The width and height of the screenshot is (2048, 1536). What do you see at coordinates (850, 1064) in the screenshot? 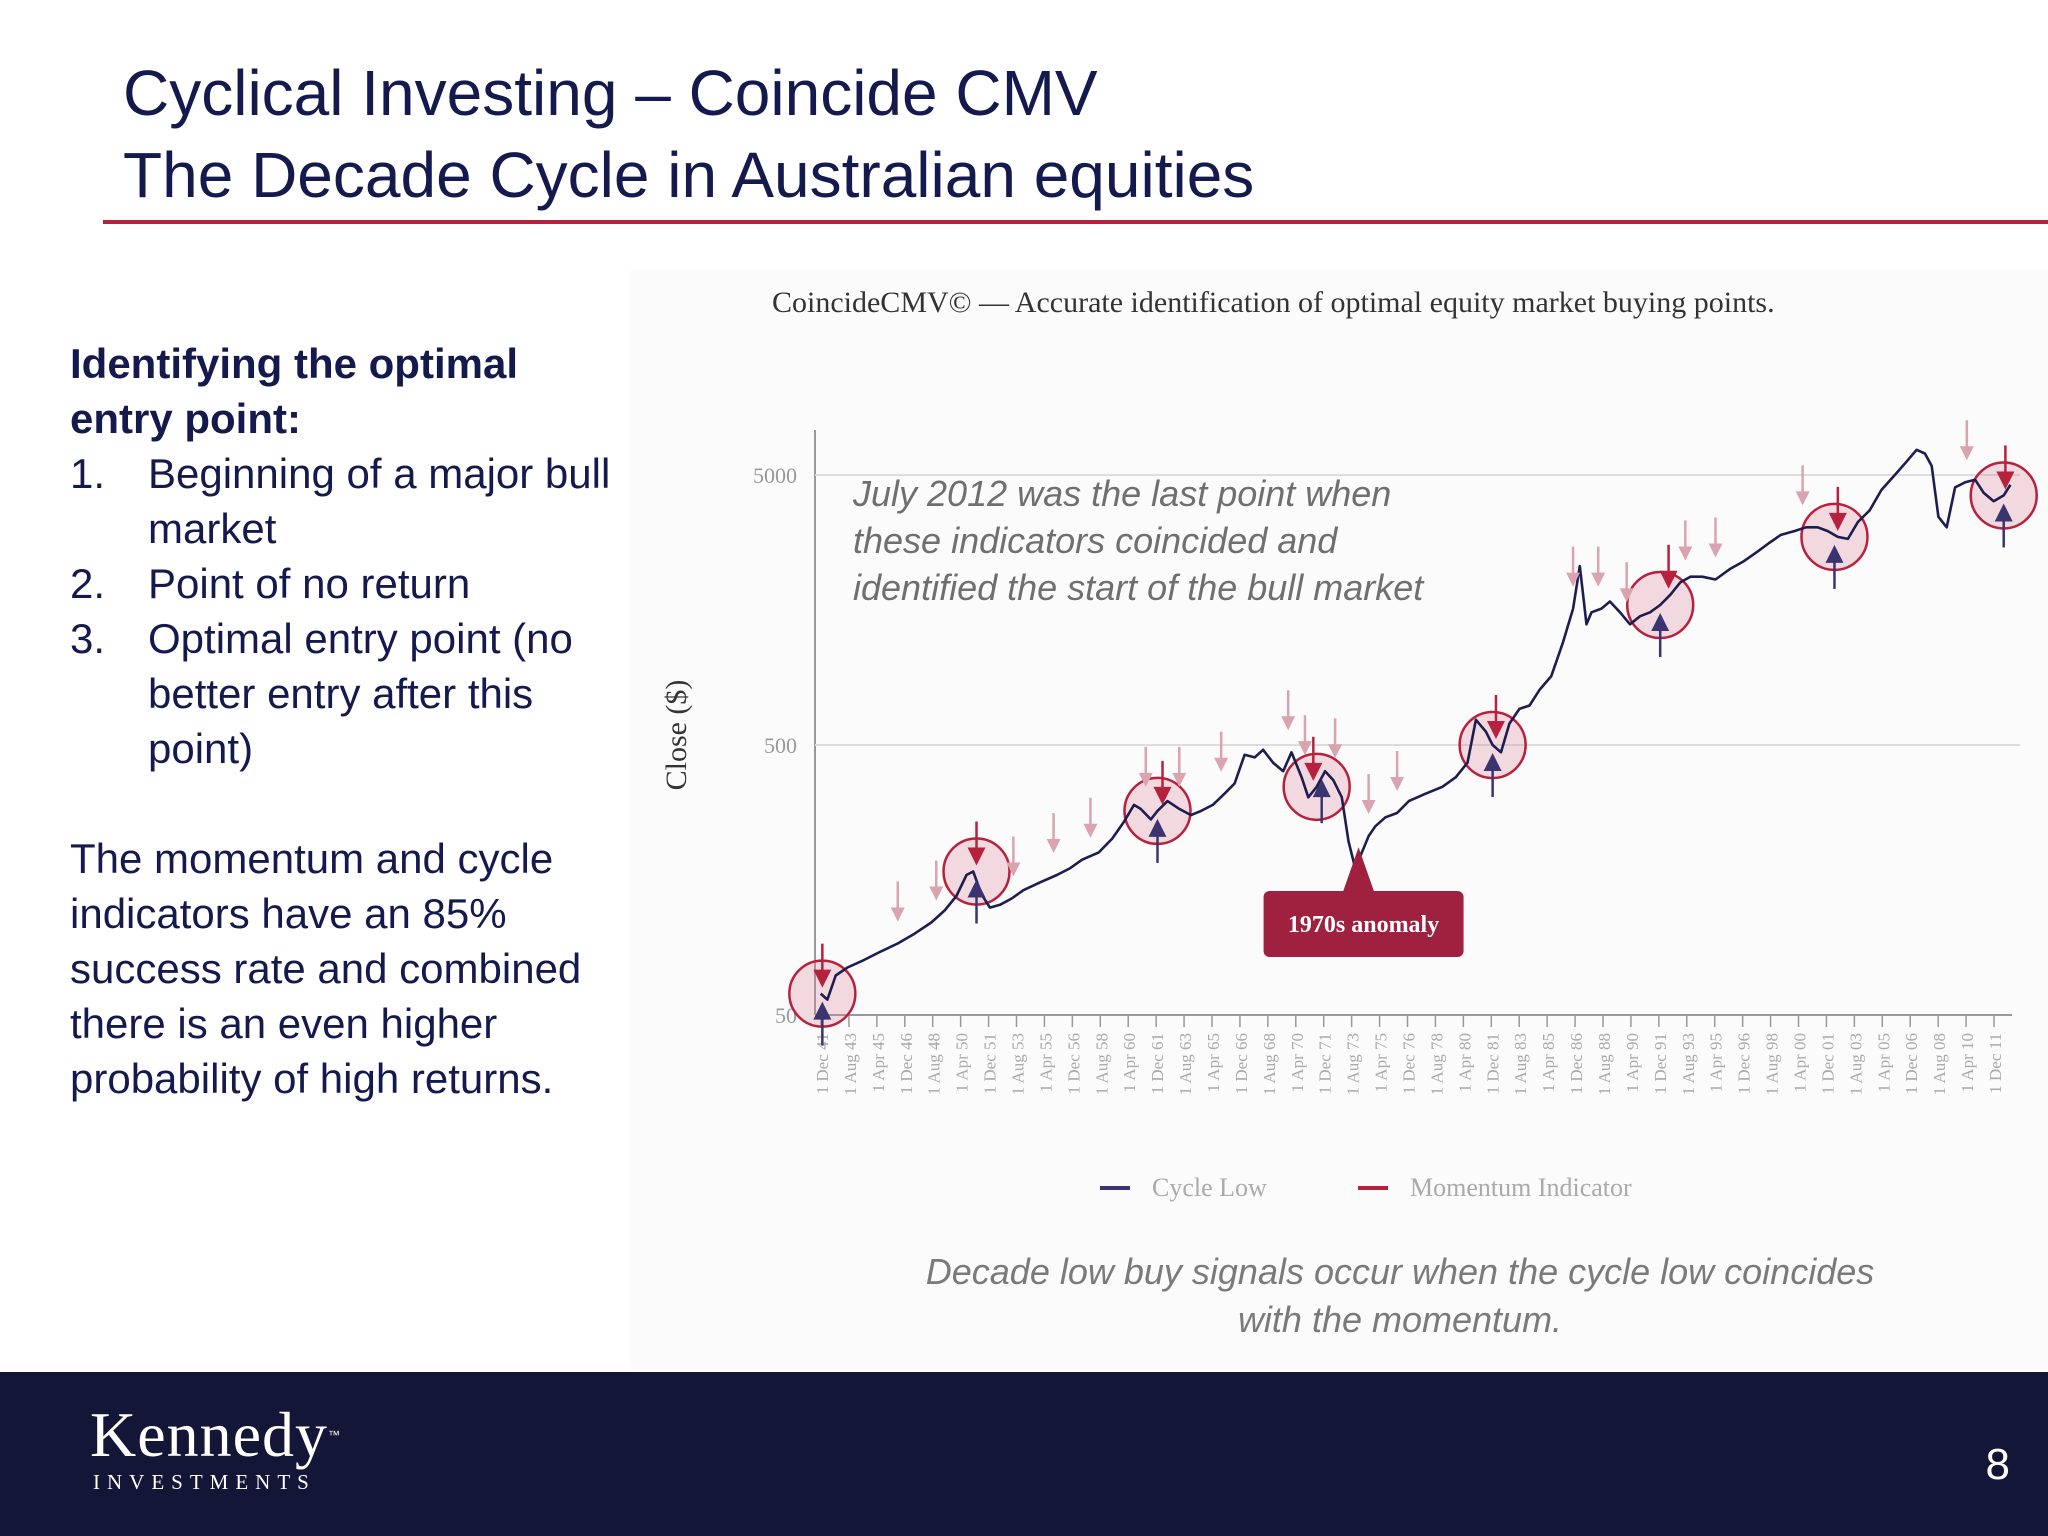
I see `x-tick-label: 1 Aug 43` at bounding box center [850, 1064].